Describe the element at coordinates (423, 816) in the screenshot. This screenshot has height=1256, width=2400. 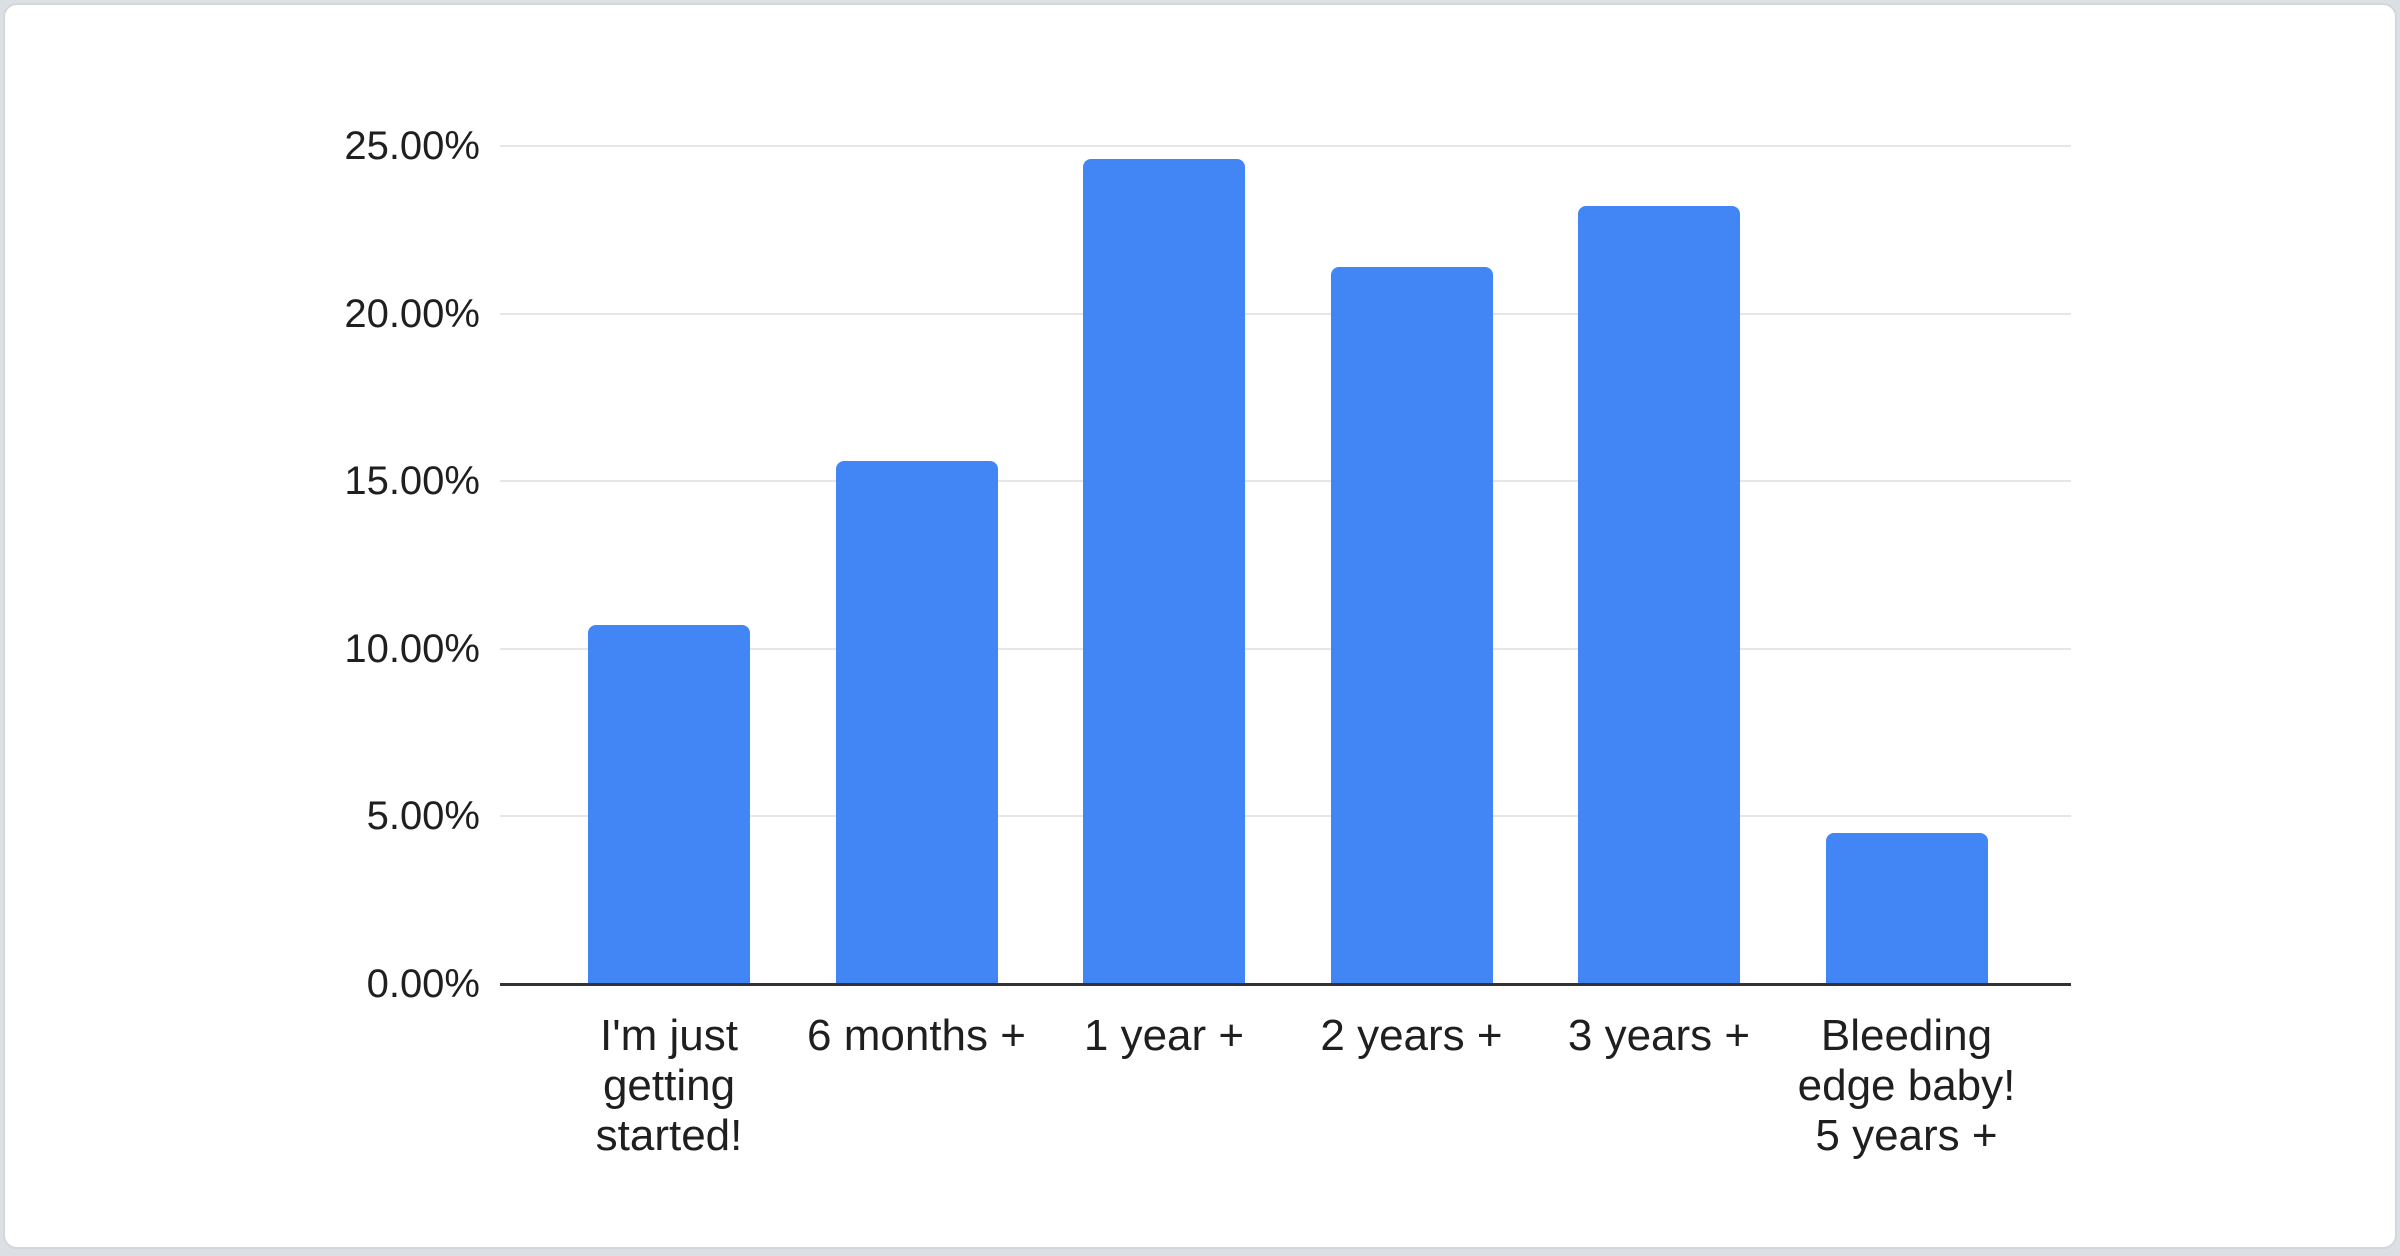
I see `y-axis-tick-label: 5.00%` at that location.